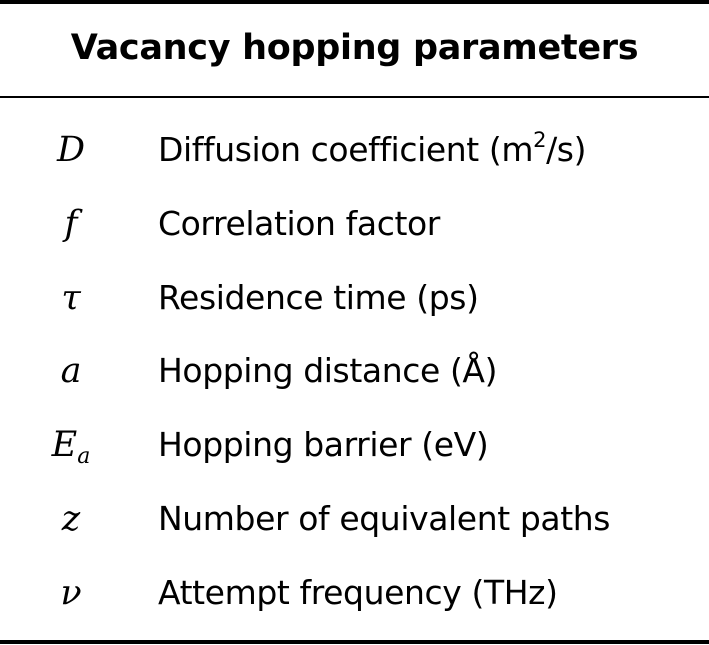 The image size is (709, 645). I want to click on description: Attempt frequency (THz), so click(358, 592).